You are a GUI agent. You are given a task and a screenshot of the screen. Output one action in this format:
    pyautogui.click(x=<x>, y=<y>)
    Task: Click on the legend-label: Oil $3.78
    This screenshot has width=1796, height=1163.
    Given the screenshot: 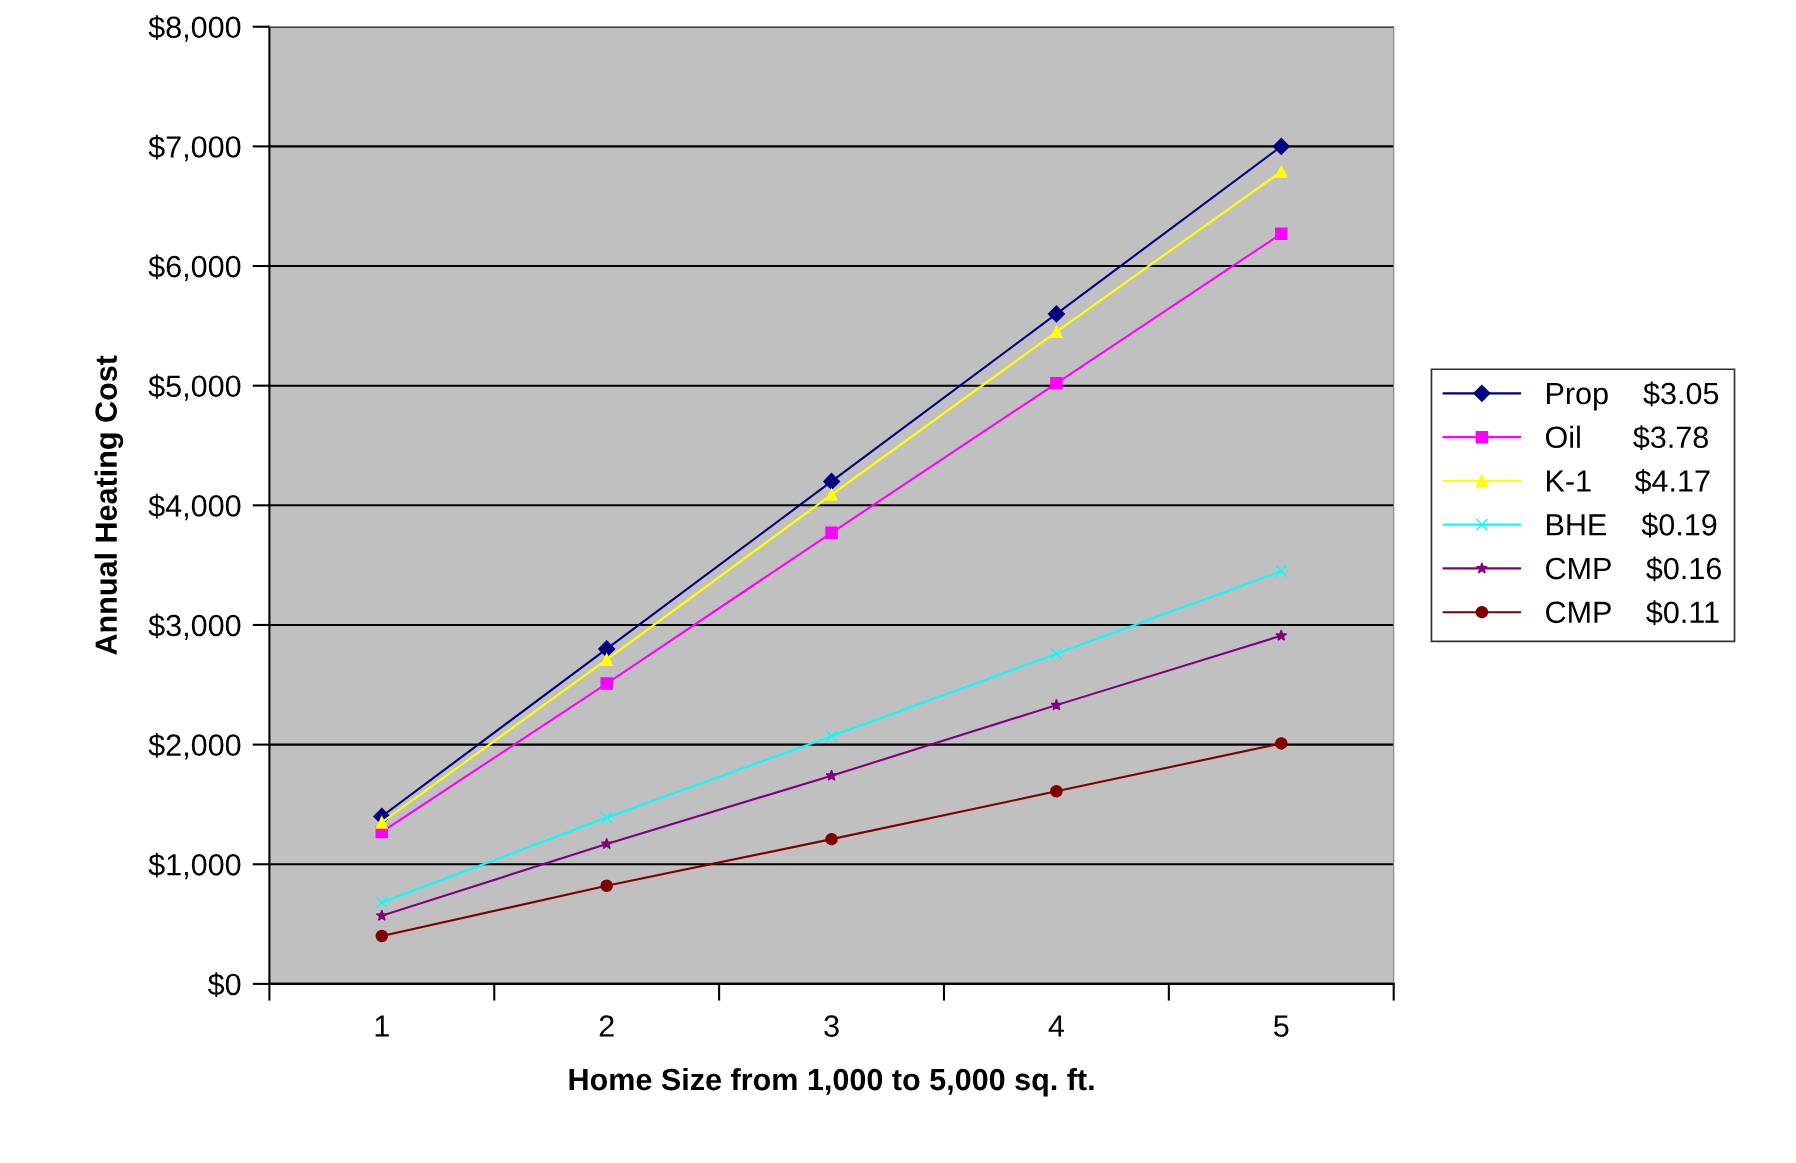 What is the action you would take?
    pyautogui.click(x=1626, y=437)
    